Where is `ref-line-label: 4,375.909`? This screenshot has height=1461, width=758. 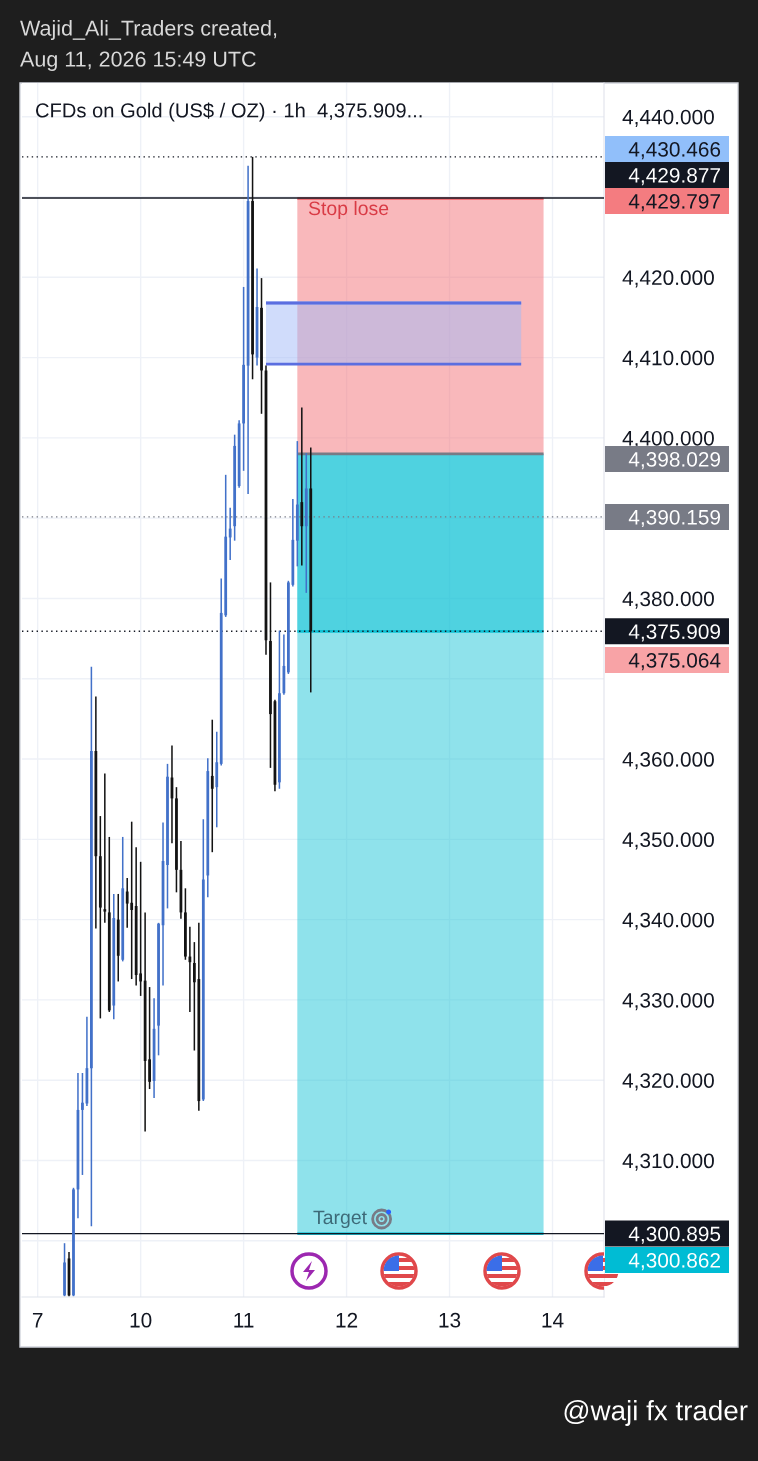
ref-line-label: 4,375.909 is located at coordinates (674, 633).